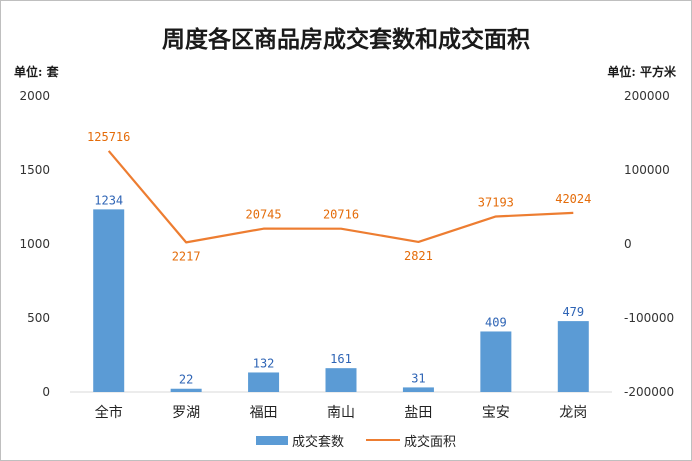 Image resolution: width=692 pixels, height=461 pixels. Describe the element at coordinates (647, 96) in the screenshot. I see `y-right-tick-label: 200000` at that location.